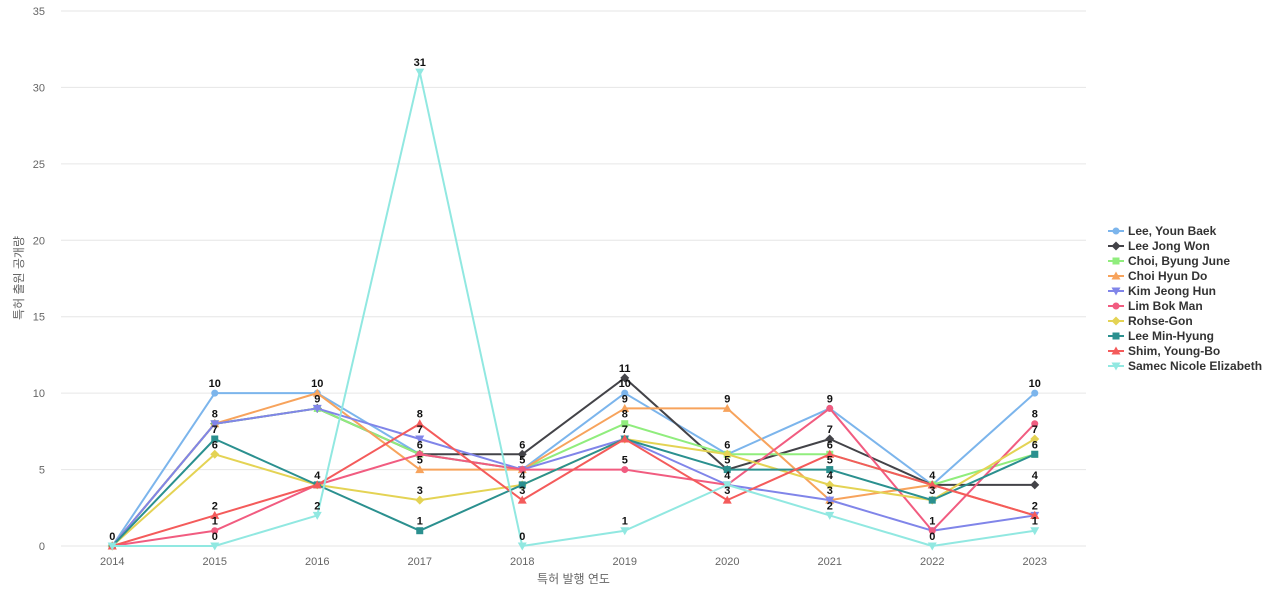  What do you see at coordinates (1165, 306) in the screenshot?
I see `legend-label: Lim Bok Man` at bounding box center [1165, 306].